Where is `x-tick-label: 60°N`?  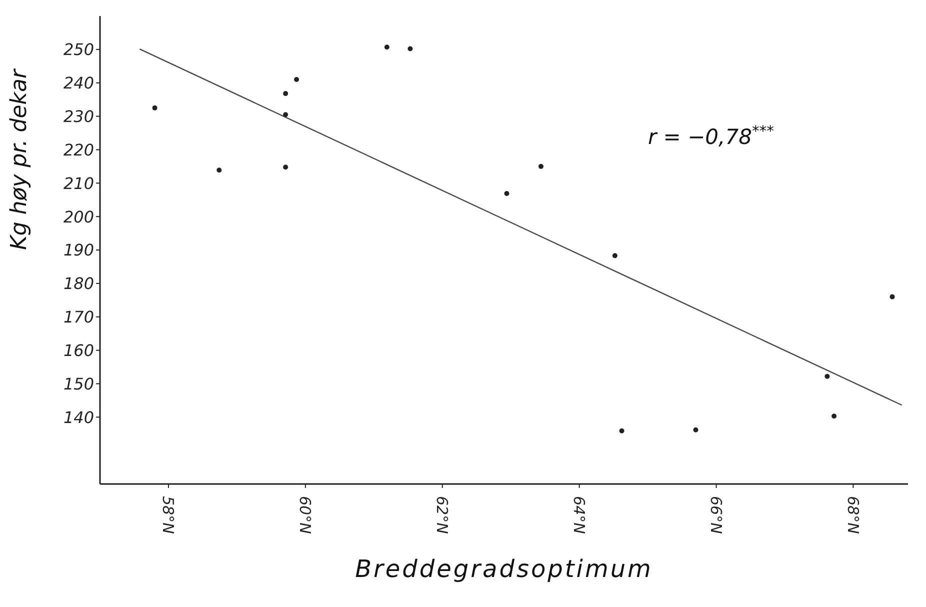 x-tick-label: 60°N is located at coordinates (305, 515).